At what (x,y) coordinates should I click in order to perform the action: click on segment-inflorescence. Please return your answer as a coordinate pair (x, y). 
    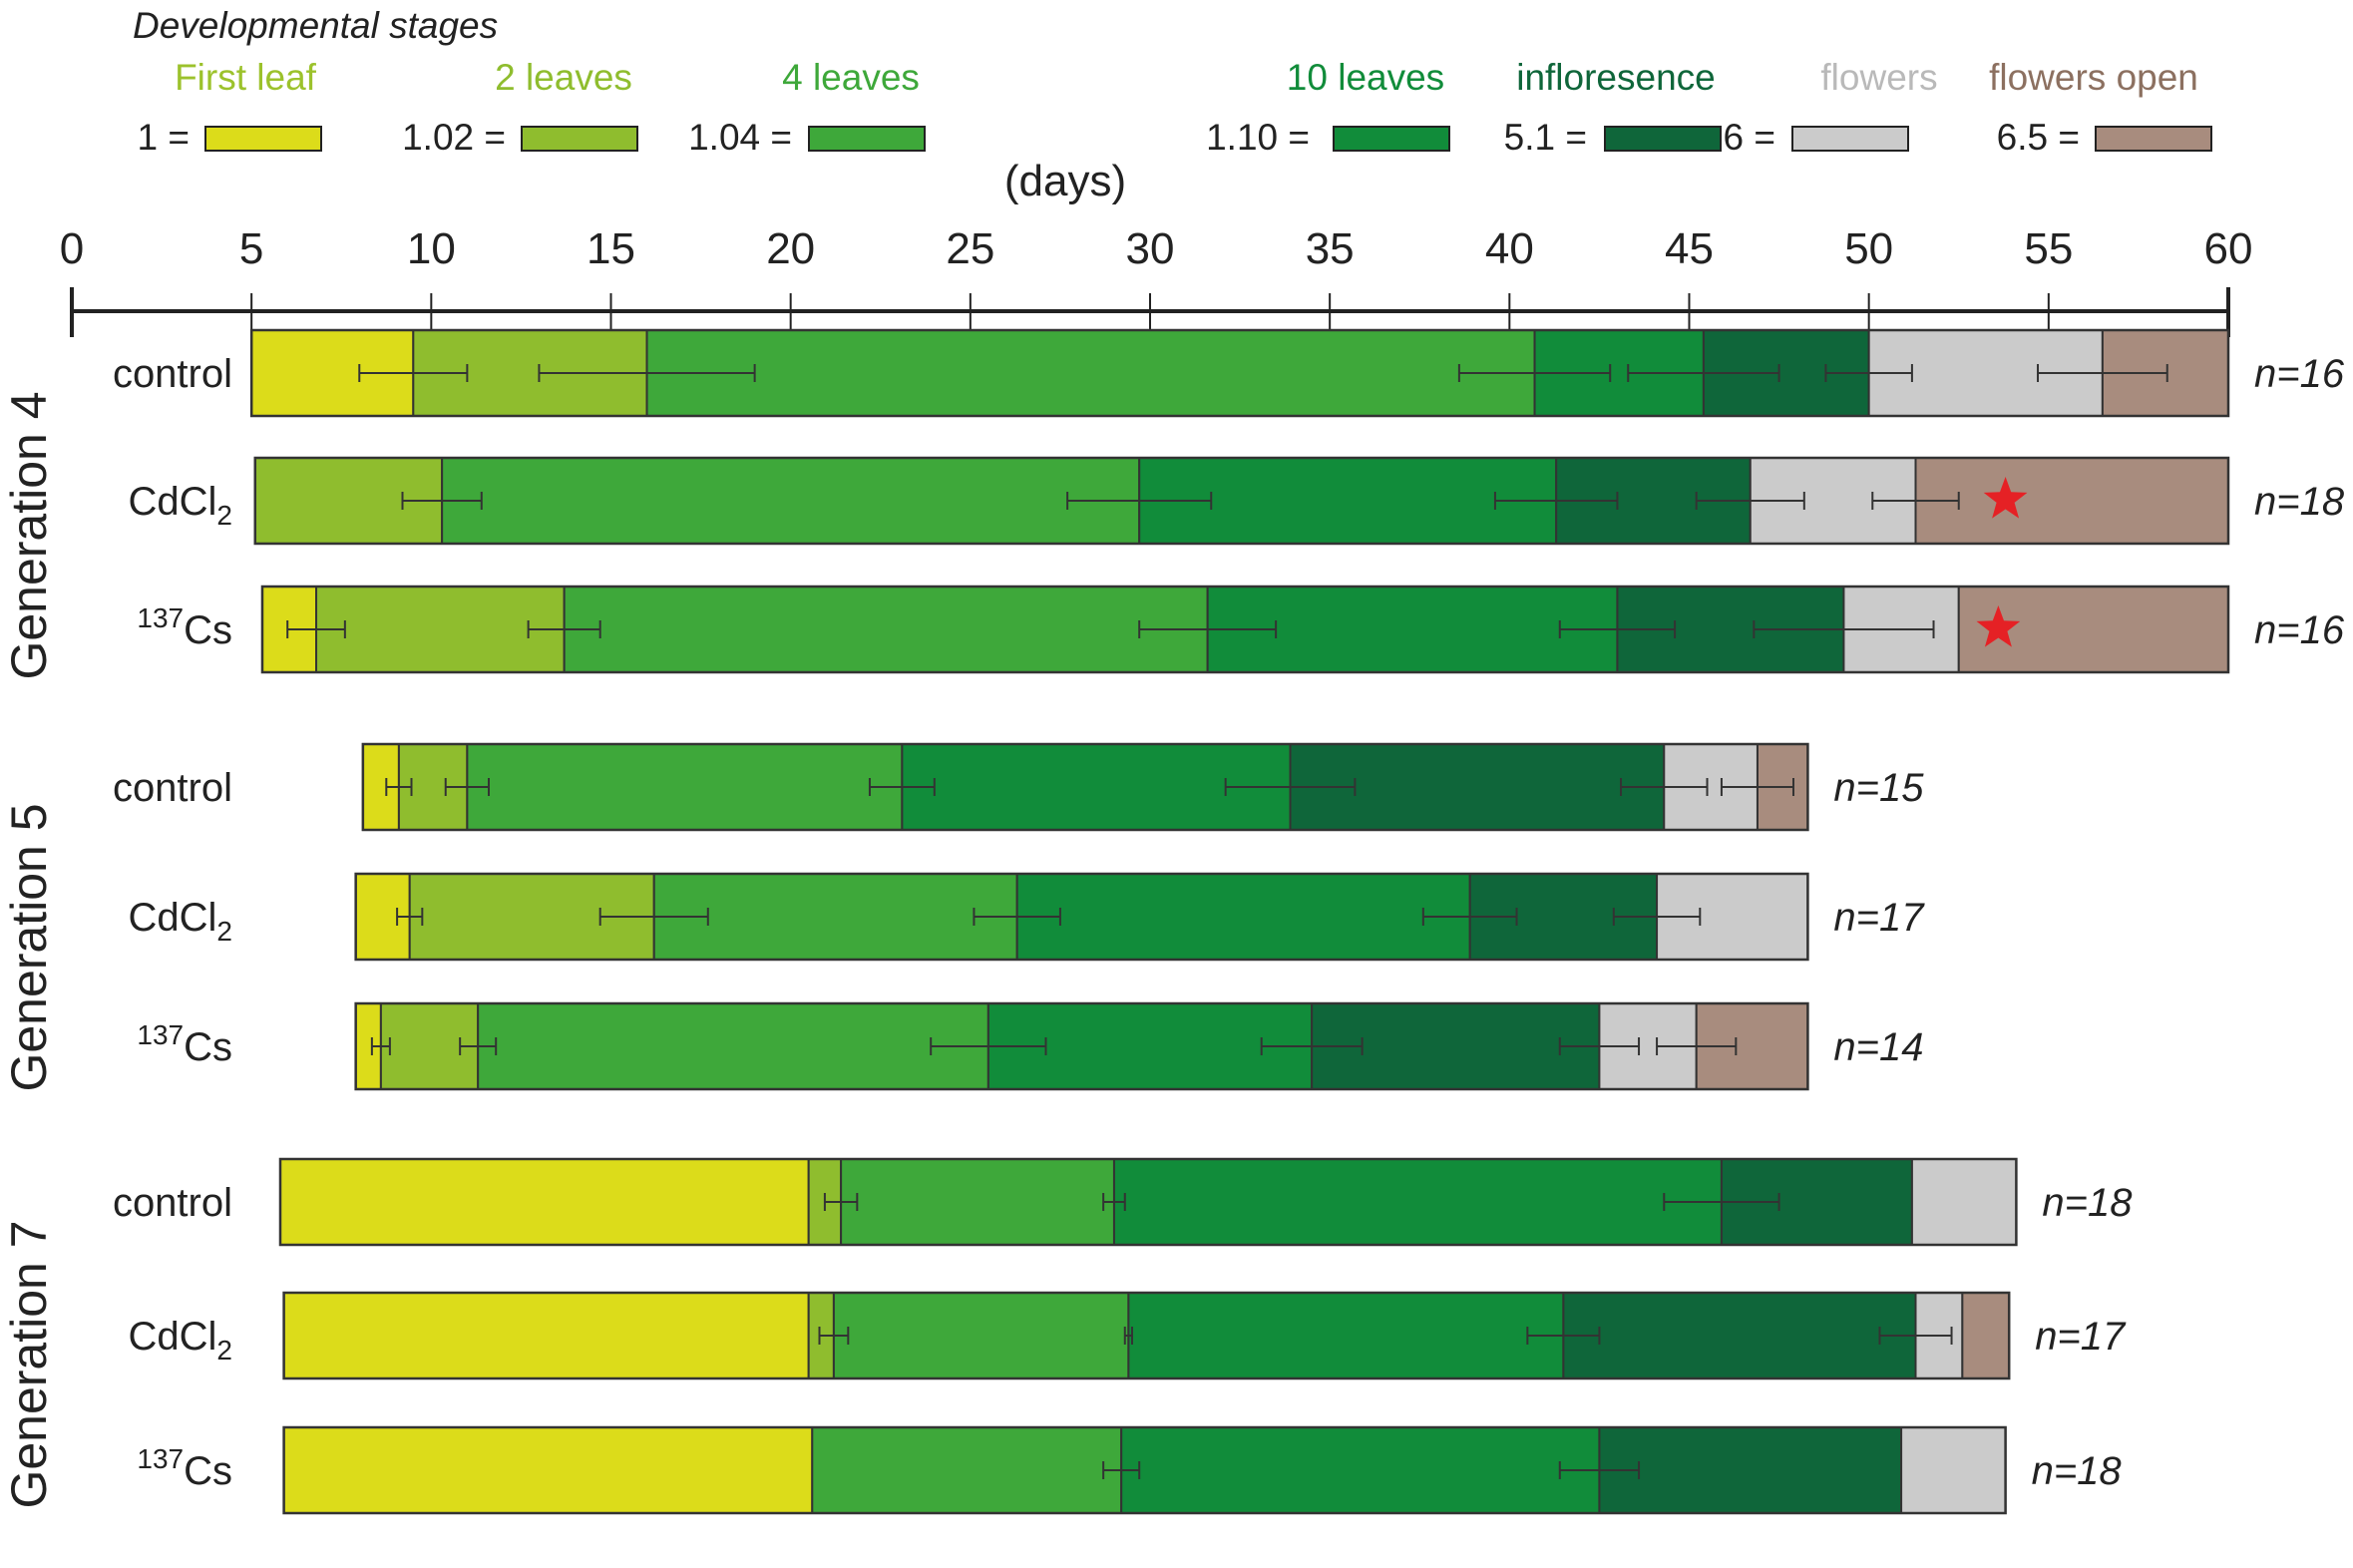
    Looking at the image, I should click on (1739, 1336).